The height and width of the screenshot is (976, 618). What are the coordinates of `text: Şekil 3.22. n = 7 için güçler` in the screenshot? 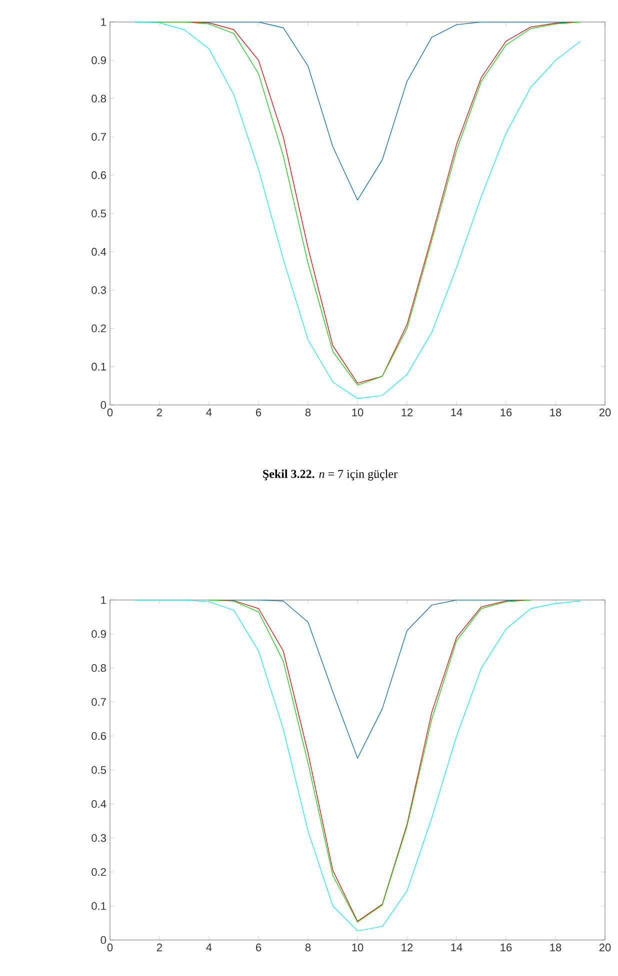 It's located at (330, 475).